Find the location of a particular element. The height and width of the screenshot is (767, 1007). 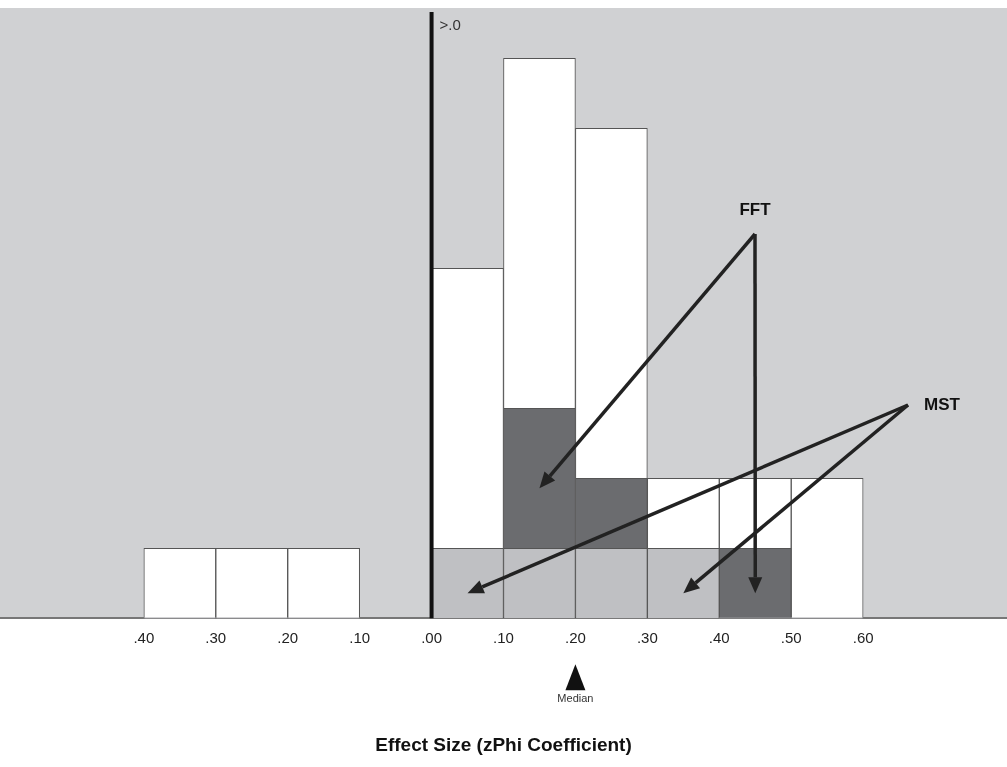

x-tick-label: .60 is located at coordinates (863, 638).